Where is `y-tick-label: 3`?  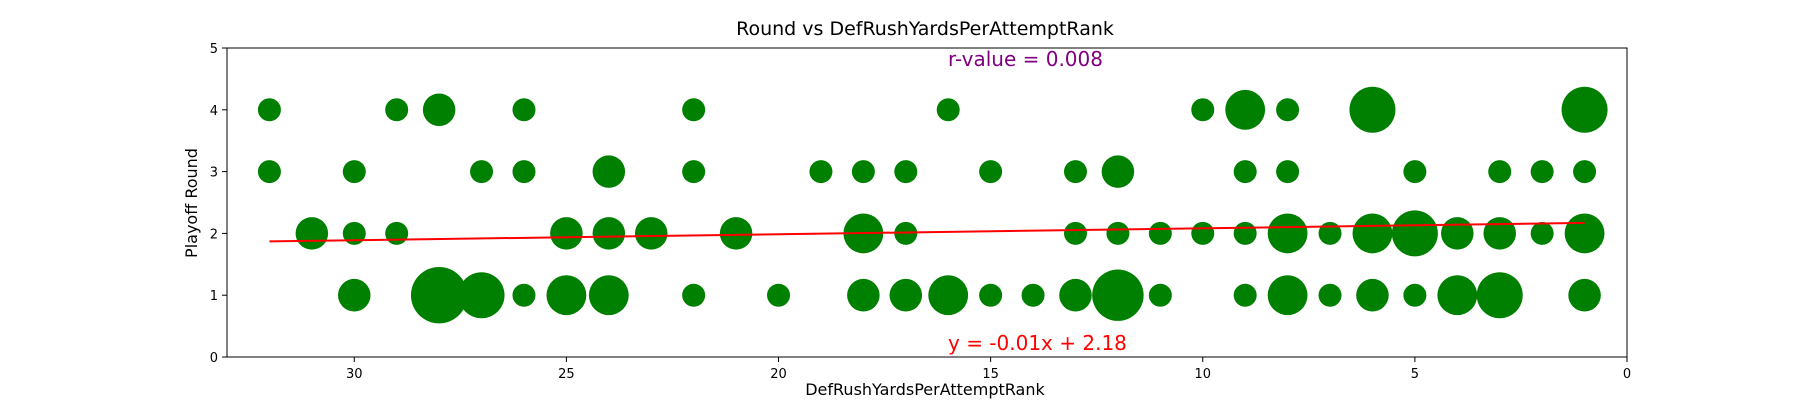 y-tick-label: 3 is located at coordinates (214, 173).